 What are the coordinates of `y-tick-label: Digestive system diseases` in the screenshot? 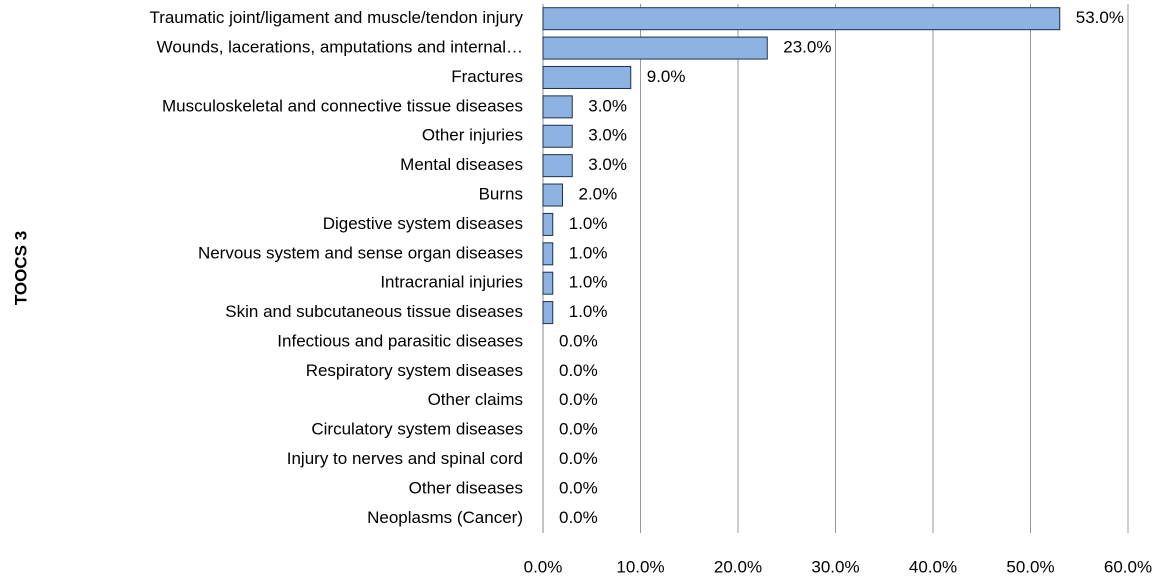 It's located at (423, 223).